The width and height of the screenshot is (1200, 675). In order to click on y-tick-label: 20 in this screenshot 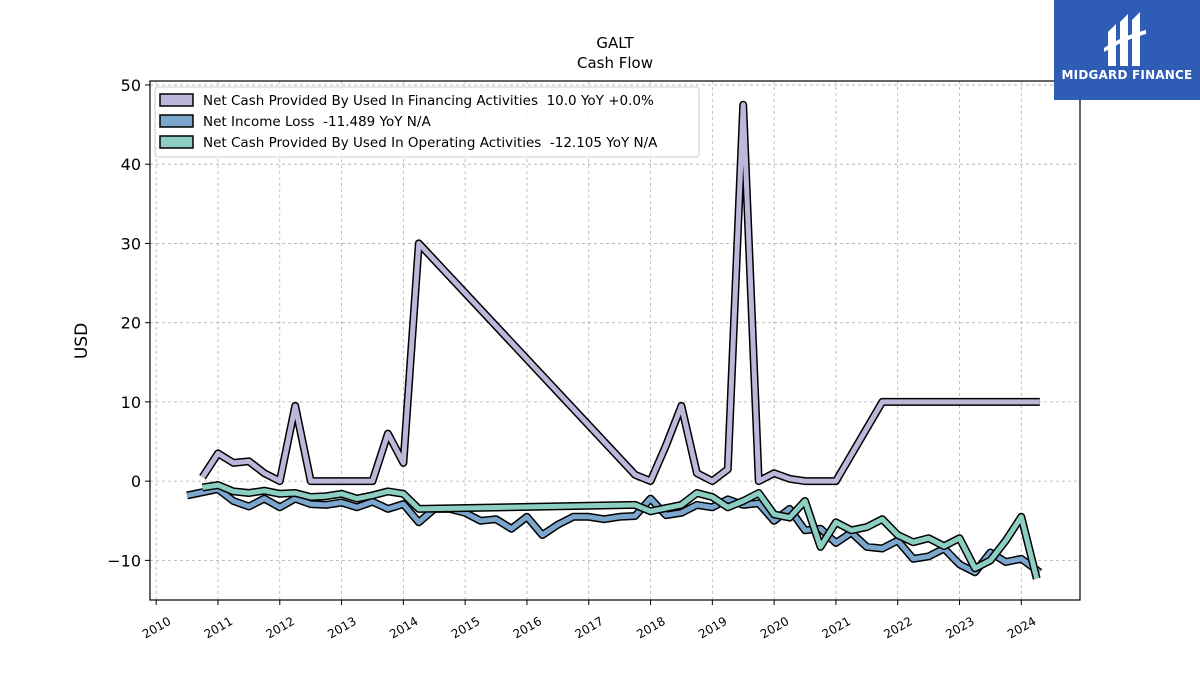, I will do `click(131, 323)`.